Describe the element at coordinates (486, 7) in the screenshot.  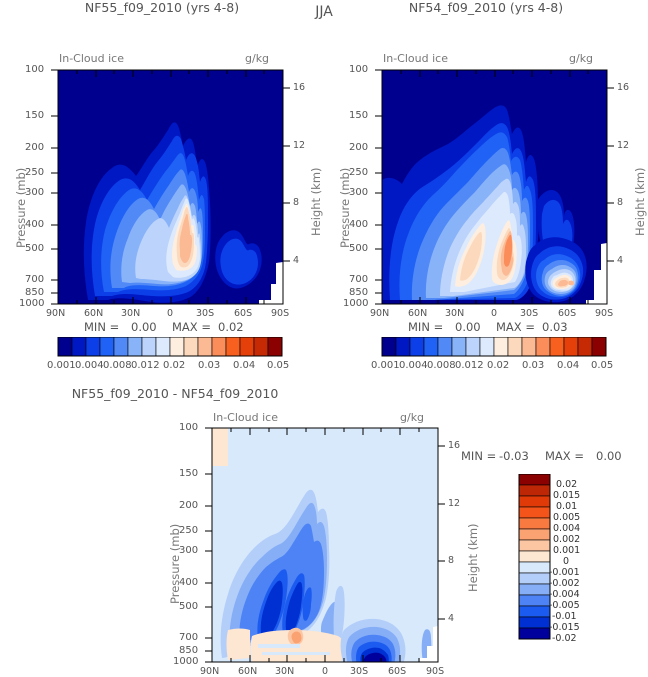
I see `panel-right-title: NF54_f09_2010 (yrs 4-8)` at that location.